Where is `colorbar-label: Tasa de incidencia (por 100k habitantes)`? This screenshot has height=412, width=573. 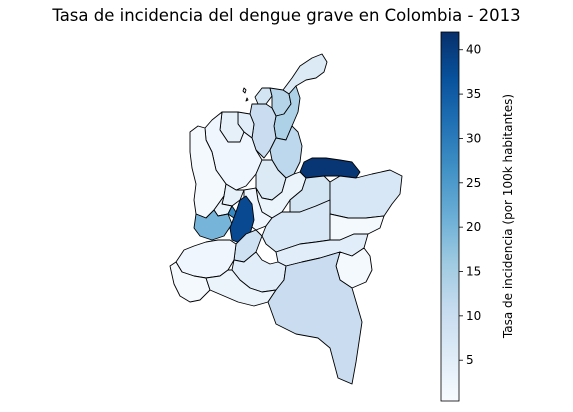
colorbar-label: Tasa de incidencia (por 100k habitantes) is located at coordinates (508, 216).